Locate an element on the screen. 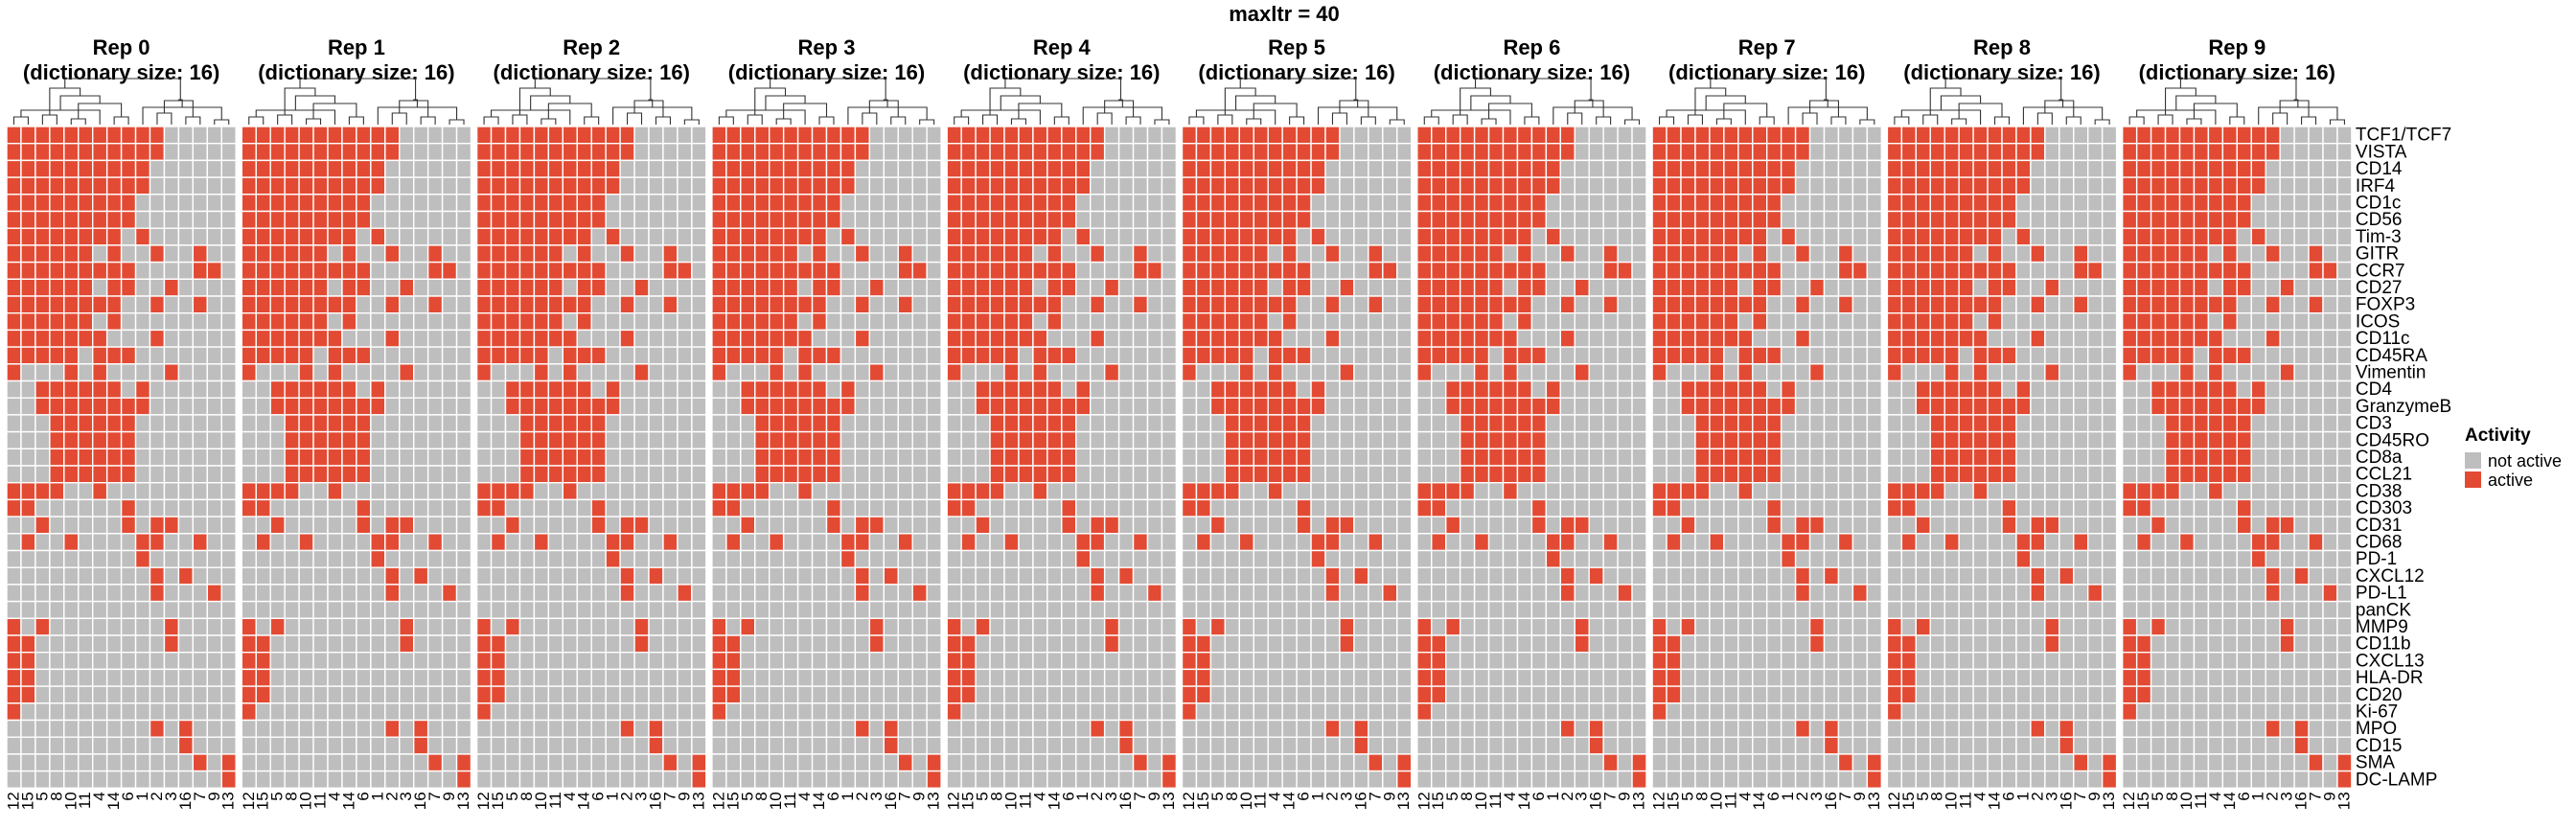 The width and height of the screenshot is (2576, 828). column-label: 14 is located at coordinates (1054, 801).